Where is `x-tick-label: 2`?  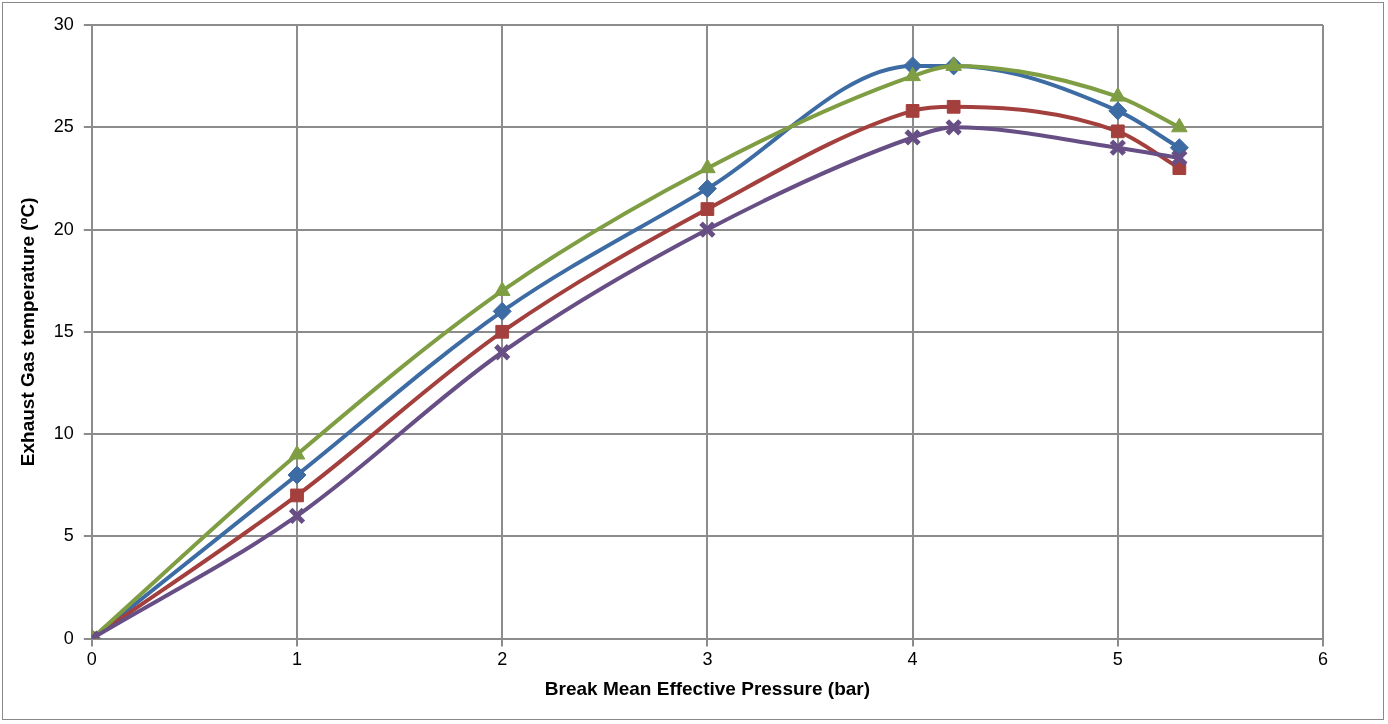
x-tick-label: 2 is located at coordinates (502, 659).